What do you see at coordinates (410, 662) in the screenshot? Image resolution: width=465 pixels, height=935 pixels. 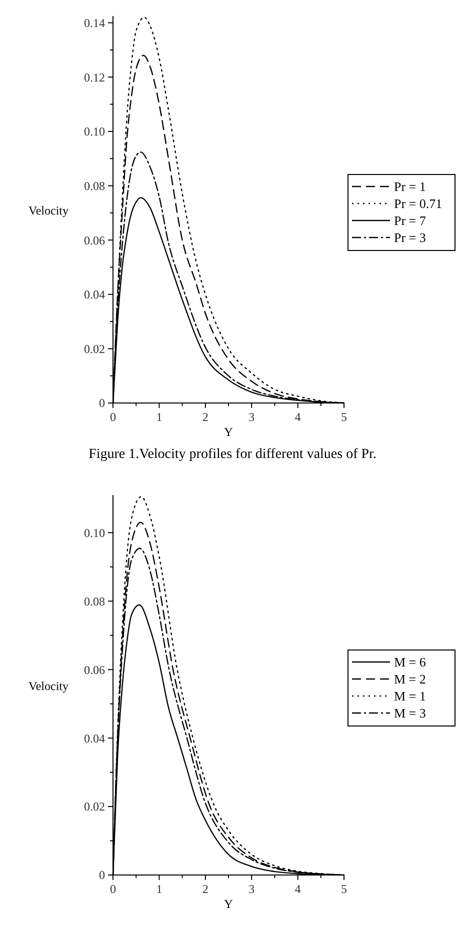 I see `legend-label: M = 6` at bounding box center [410, 662].